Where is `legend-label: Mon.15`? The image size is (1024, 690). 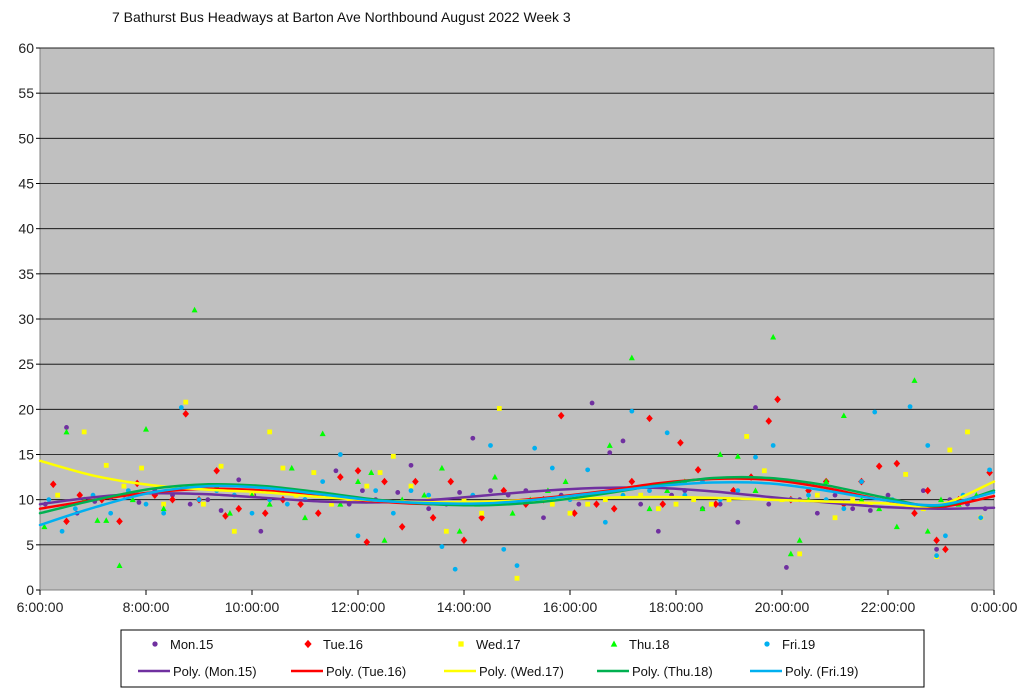 legend-label: Mon.15 is located at coordinates (191, 644).